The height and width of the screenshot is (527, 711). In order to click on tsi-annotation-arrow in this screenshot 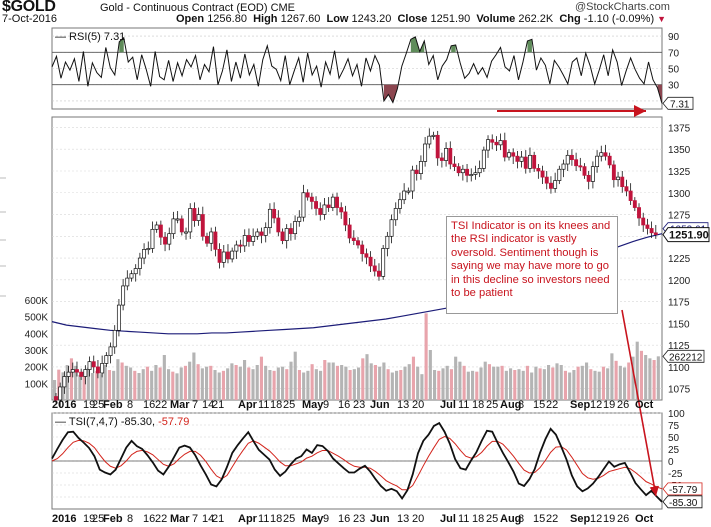, I will do `click(640, 403)`.